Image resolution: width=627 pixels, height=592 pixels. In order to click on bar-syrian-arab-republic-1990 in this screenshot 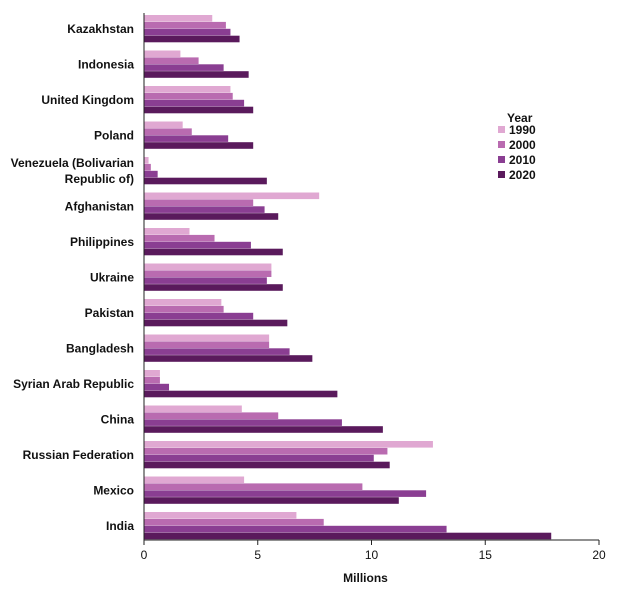, I will do `click(152, 373)`.